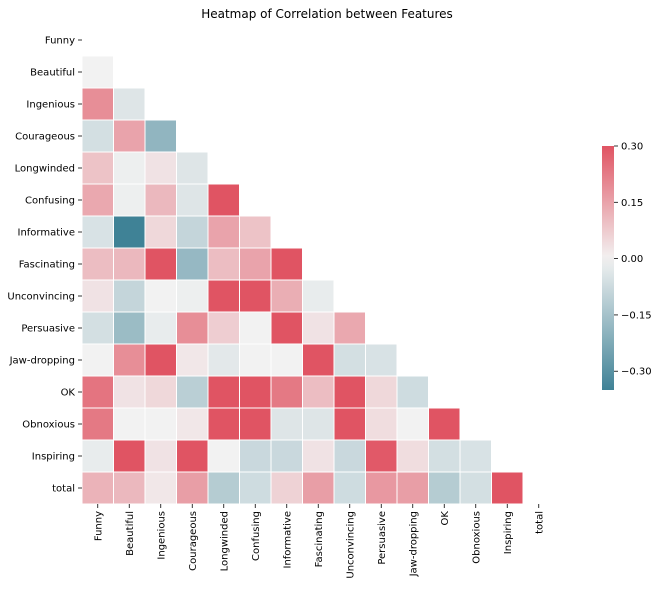 This screenshot has height=594, width=659. I want to click on heatmap-cell-Longwinded-Funny, so click(97, 168).